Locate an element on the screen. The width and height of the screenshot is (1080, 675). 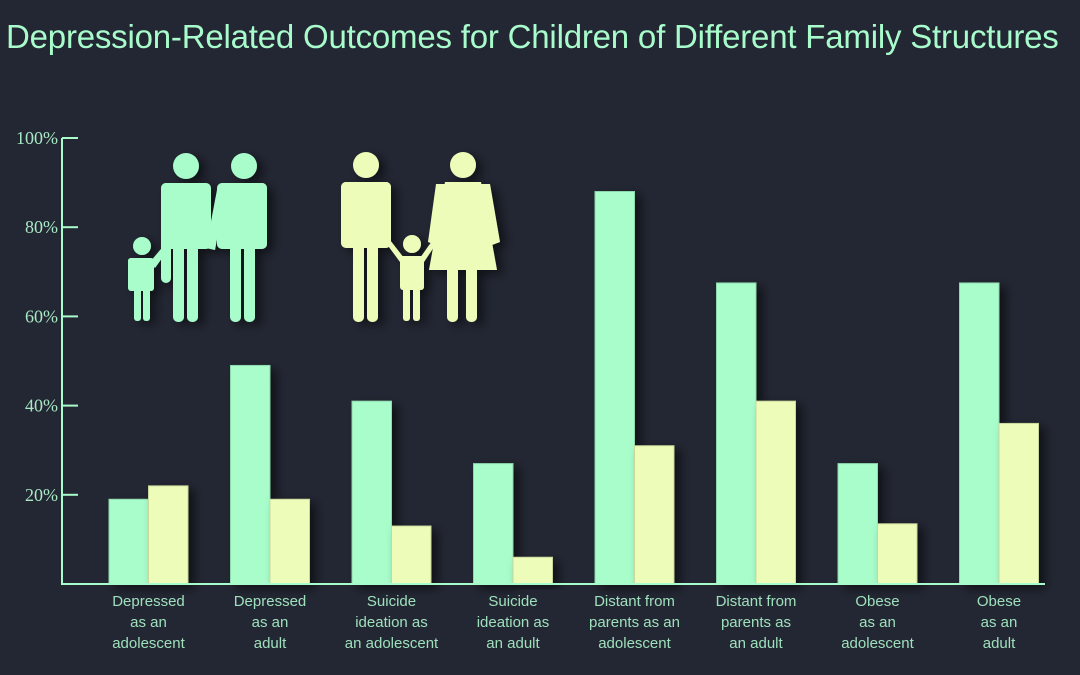
y-tick-label: 80% is located at coordinates (41, 227).